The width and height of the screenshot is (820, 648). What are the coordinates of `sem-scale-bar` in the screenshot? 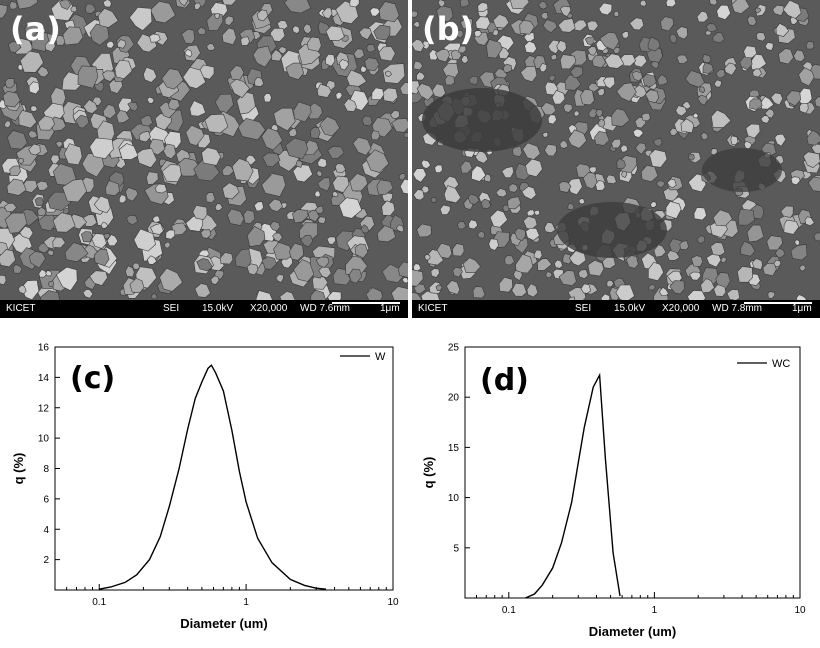 It's located at (366, 303).